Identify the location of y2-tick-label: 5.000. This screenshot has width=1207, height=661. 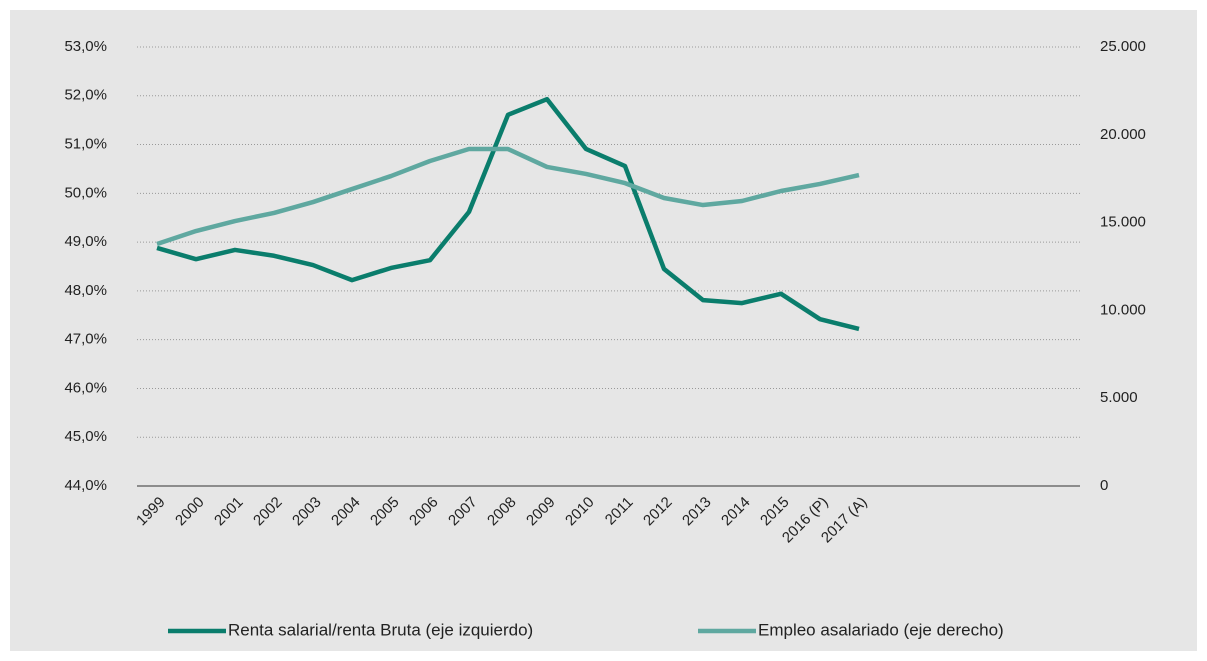
(1119, 397).